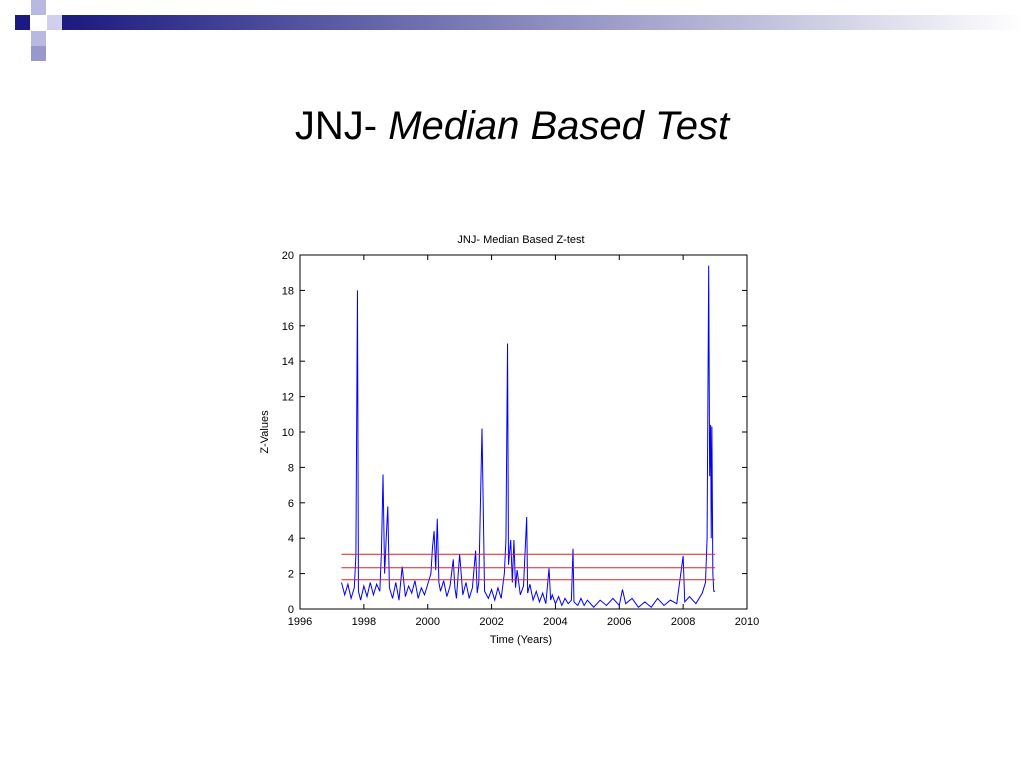 This screenshot has width=1024, height=768. What do you see at coordinates (288, 398) in the screenshot?
I see `y-tick-label: 12` at bounding box center [288, 398].